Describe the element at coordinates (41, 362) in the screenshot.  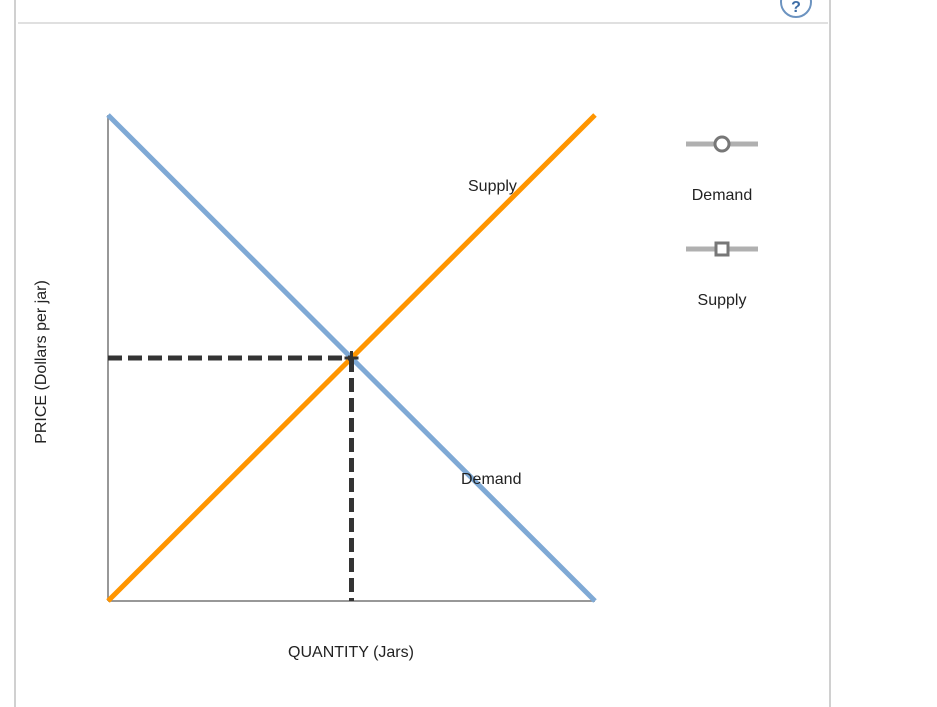
I see `y-axis-label: PRICE (Dollars per jar)` at that location.